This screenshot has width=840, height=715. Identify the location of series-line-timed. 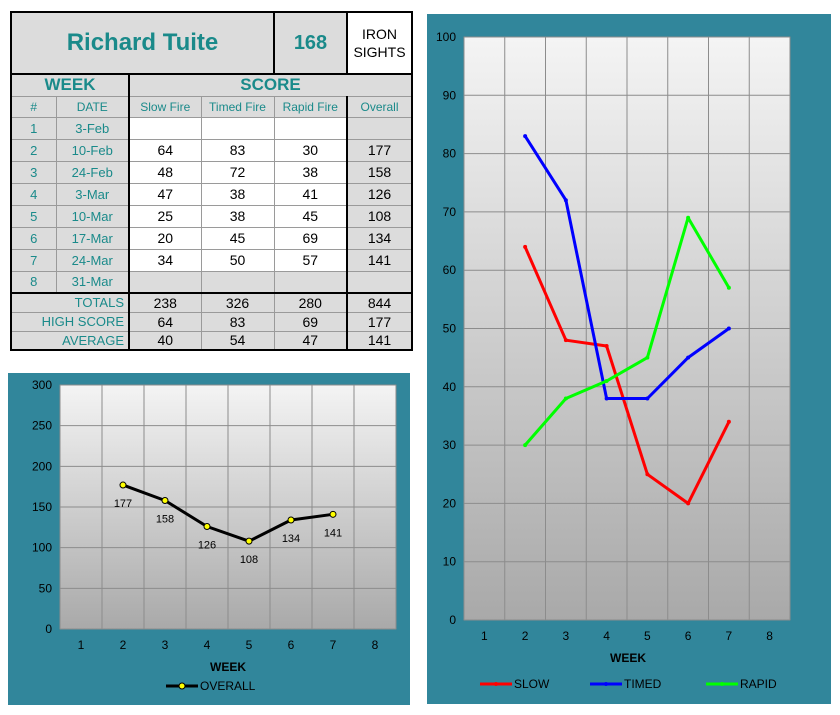
(626, 267).